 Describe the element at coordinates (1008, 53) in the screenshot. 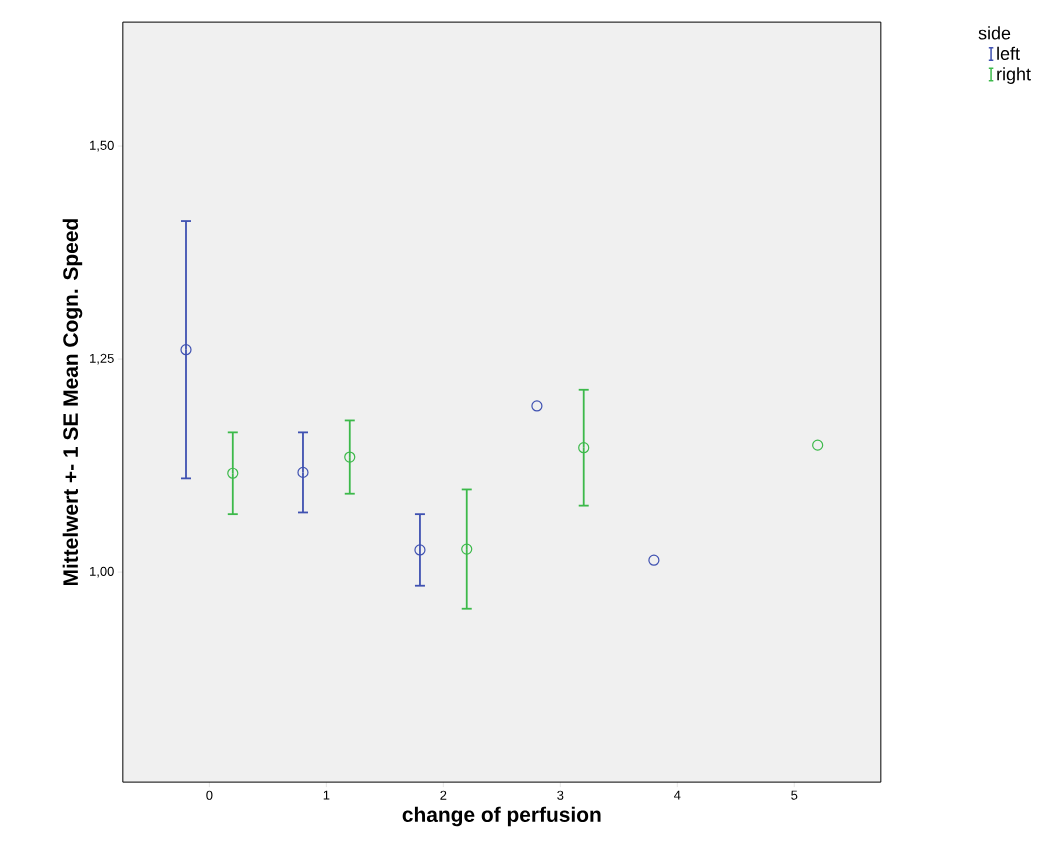

I see `legend-label: left` at that location.